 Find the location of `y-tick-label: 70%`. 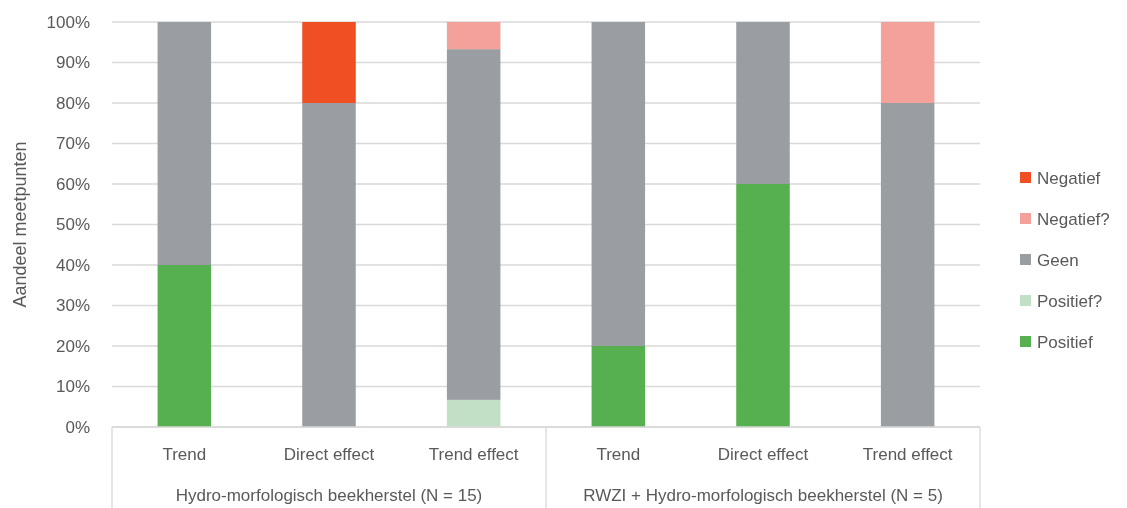

y-tick-label: 70% is located at coordinates (72, 144).